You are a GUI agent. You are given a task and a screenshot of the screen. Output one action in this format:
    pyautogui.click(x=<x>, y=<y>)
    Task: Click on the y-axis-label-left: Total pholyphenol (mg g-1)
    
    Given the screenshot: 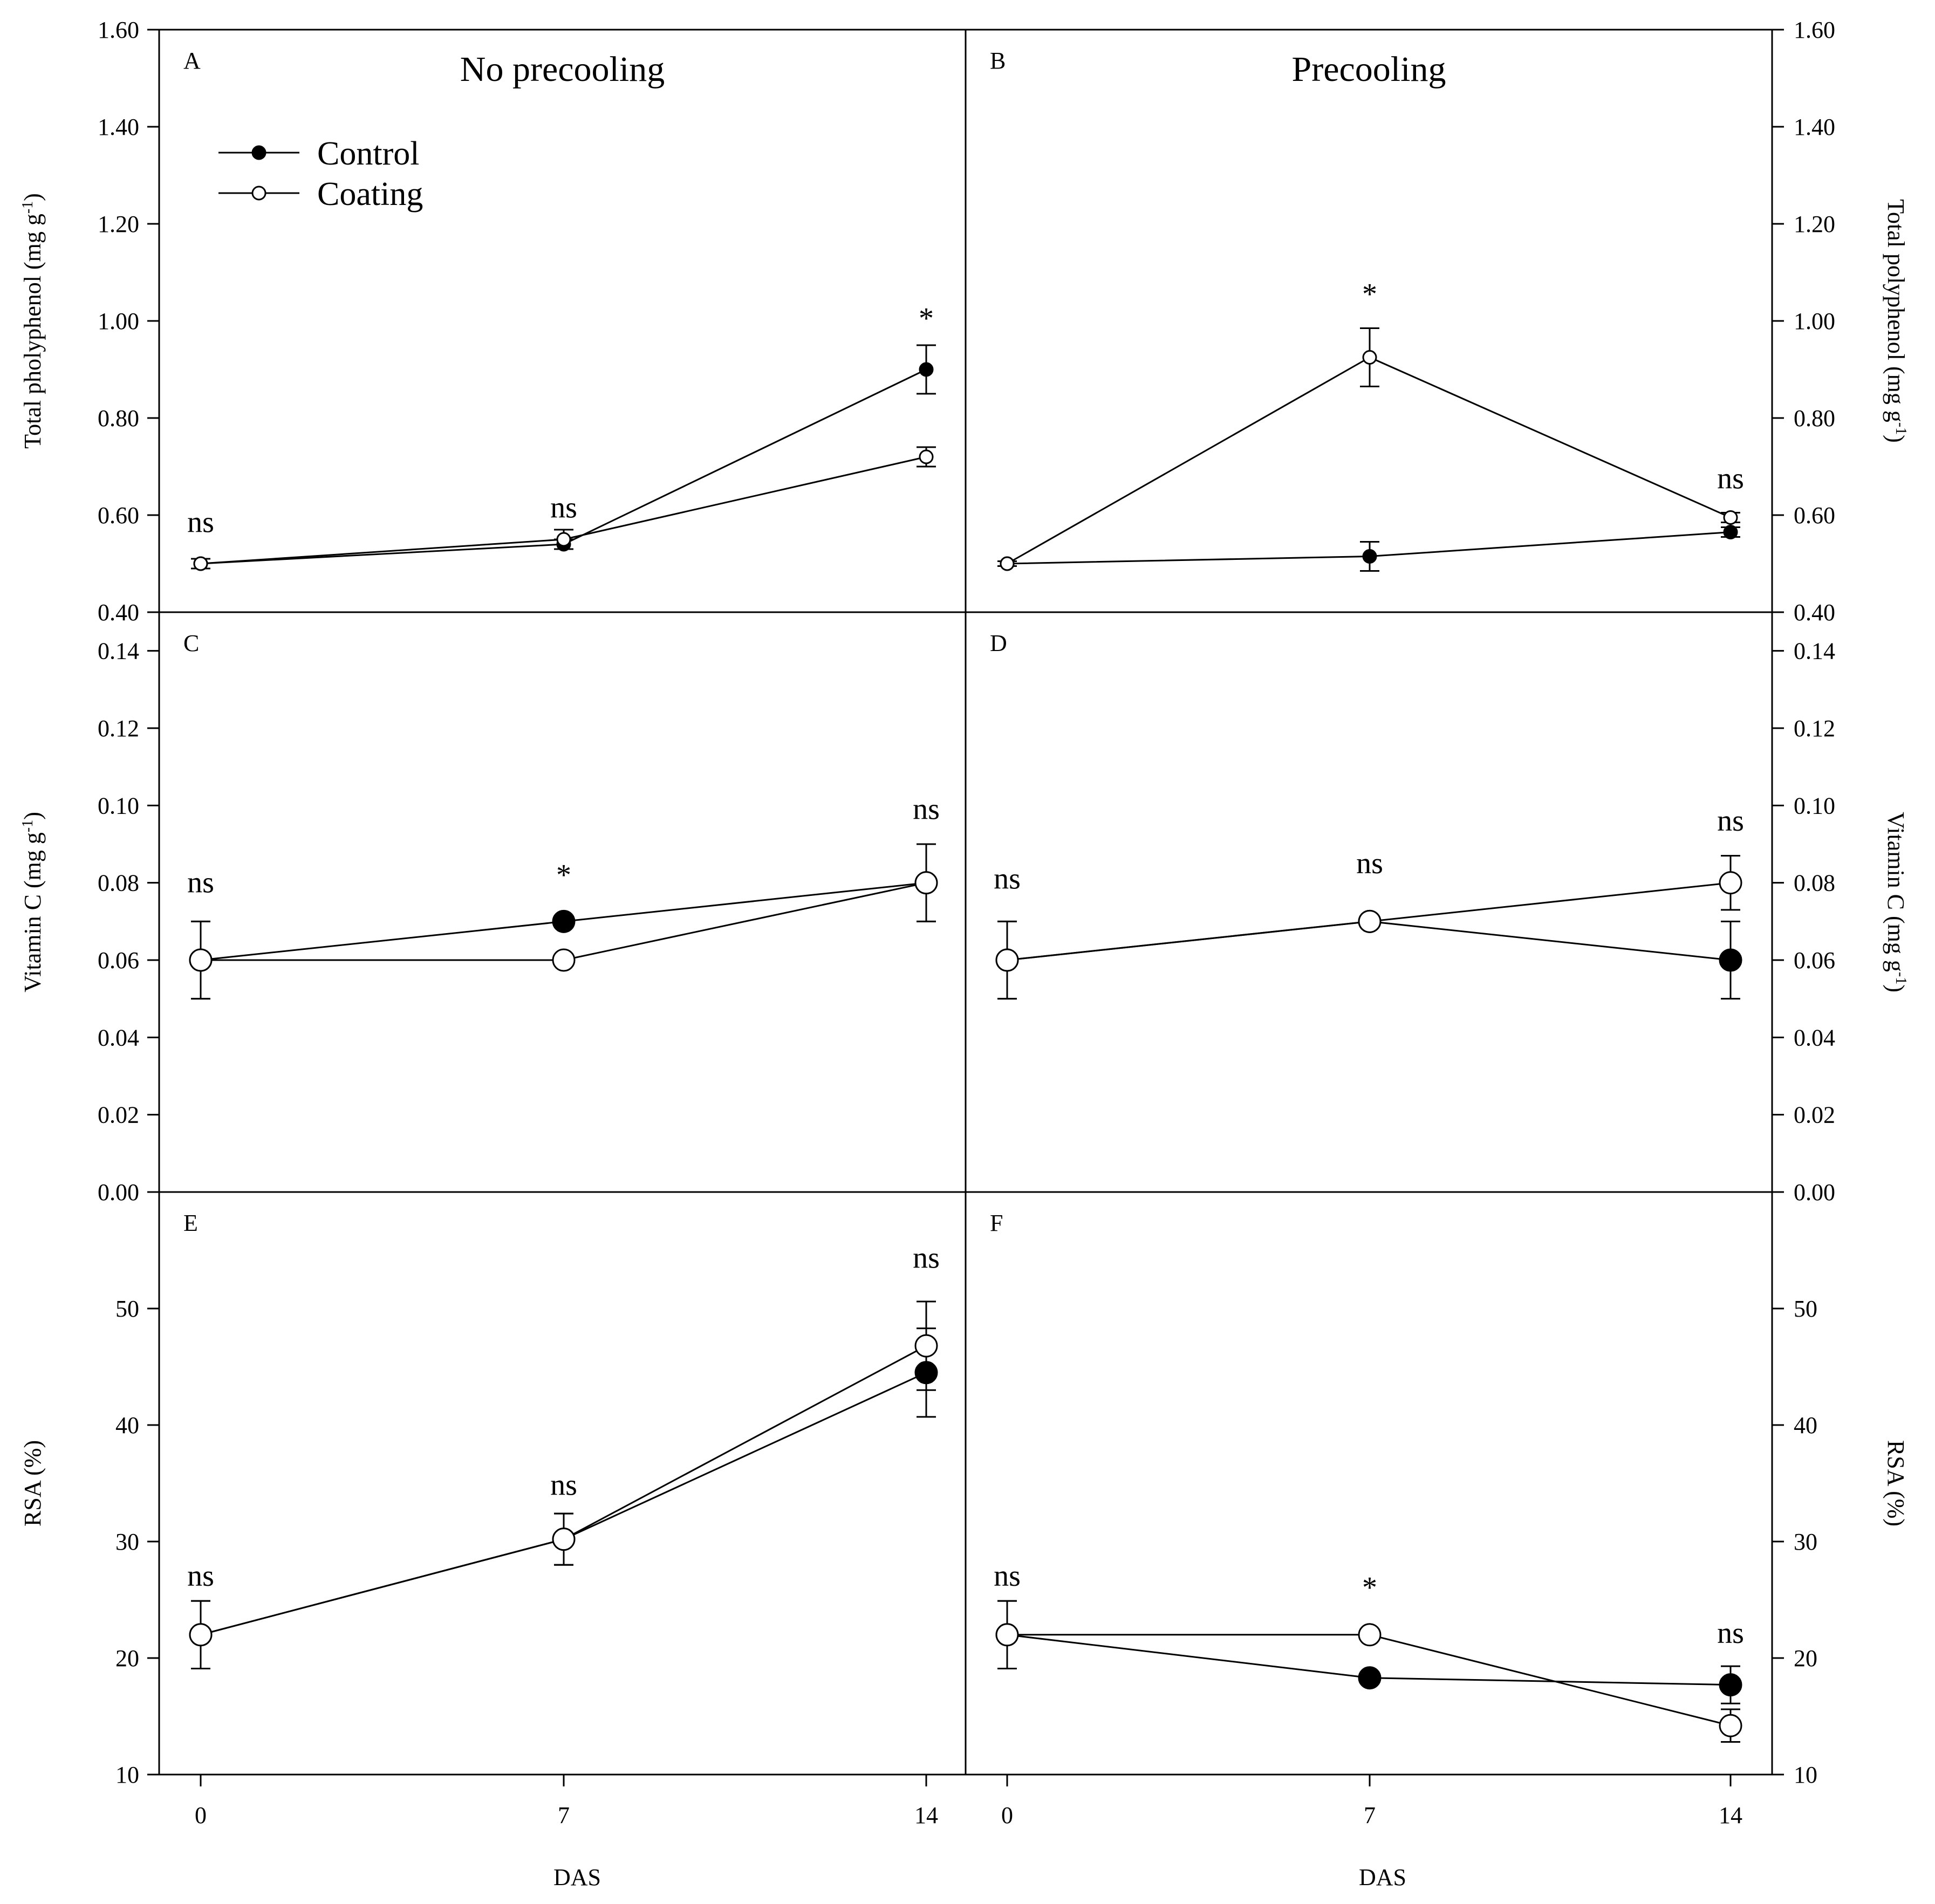 What is the action you would take?
    pyautogui.click(x=32, y=321)
    